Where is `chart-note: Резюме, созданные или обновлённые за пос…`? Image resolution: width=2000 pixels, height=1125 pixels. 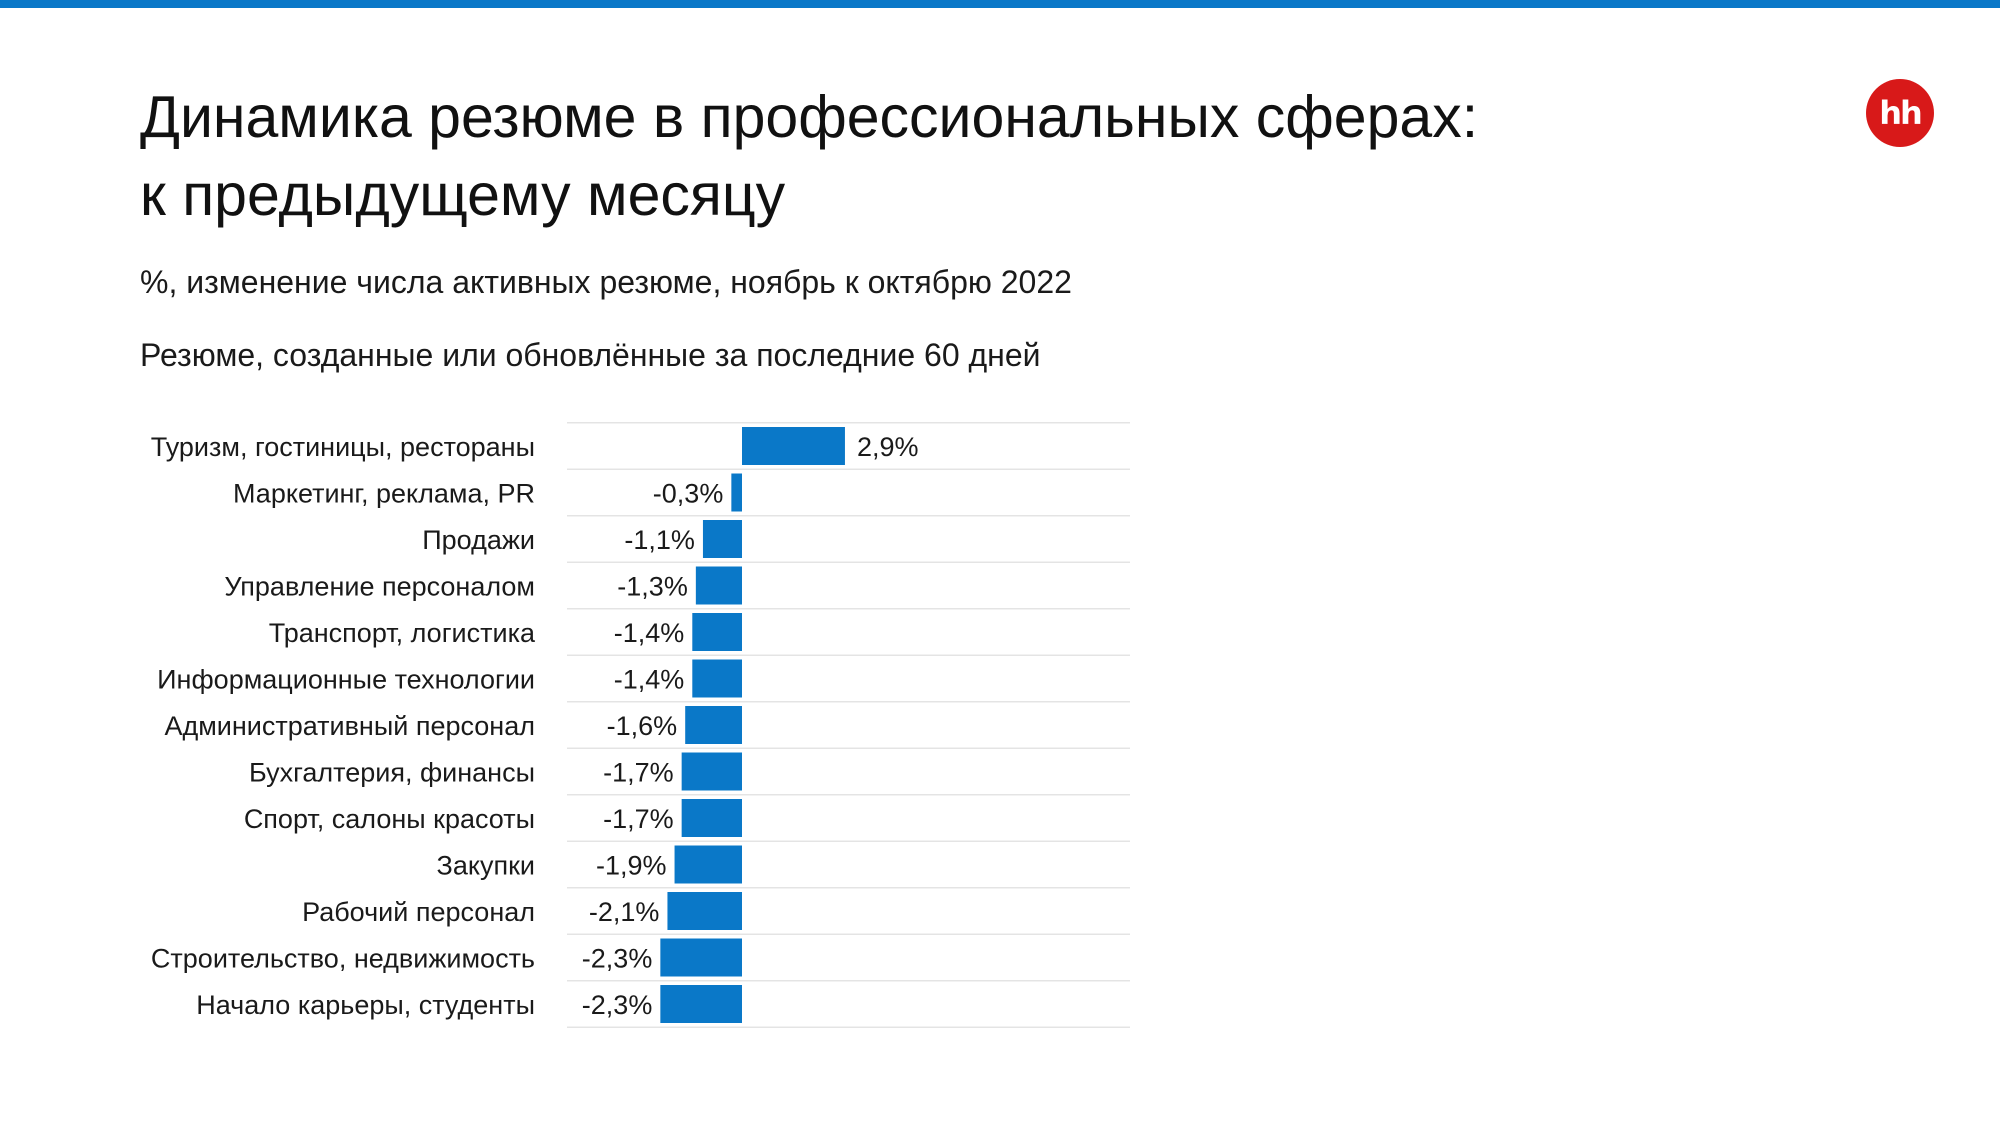
chart-note: Резюме, созданные или обновлённые за пос… is located at coordinates (590, 355).